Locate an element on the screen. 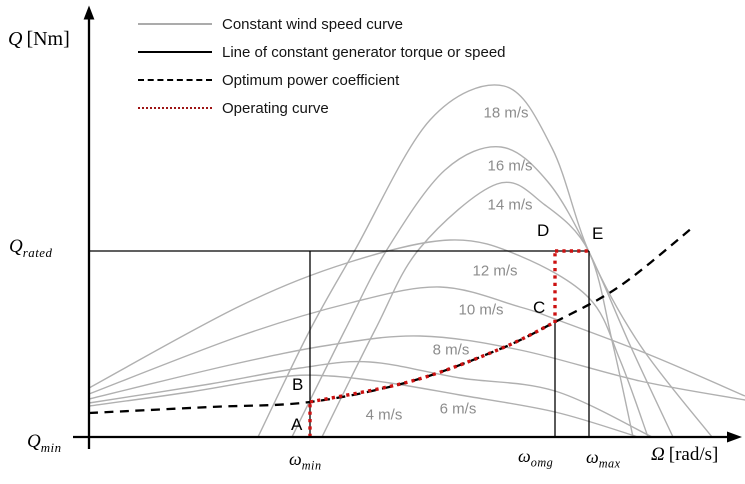  legend-label: Optimum power coefficient is located at coordinates (311, 80).